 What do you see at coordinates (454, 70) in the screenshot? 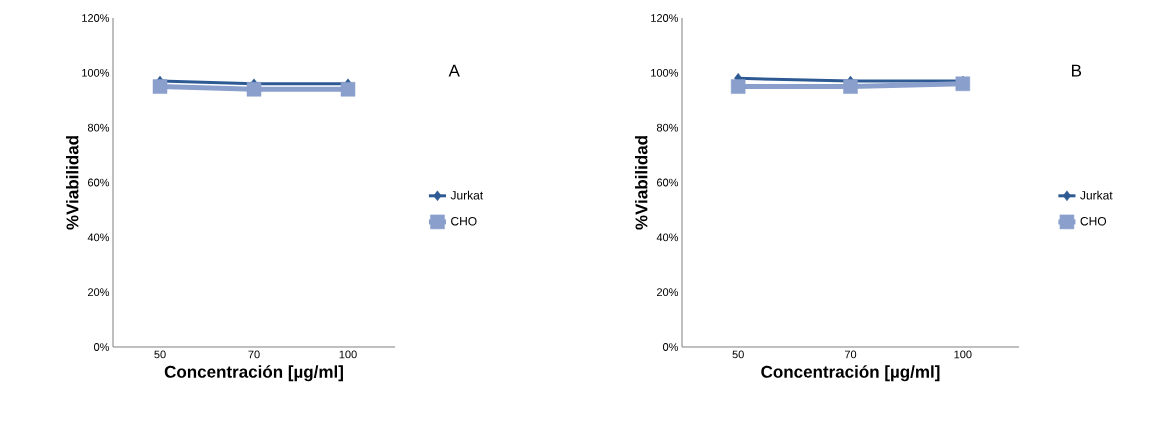
I see `text: A` at bounding box center [454, 70].